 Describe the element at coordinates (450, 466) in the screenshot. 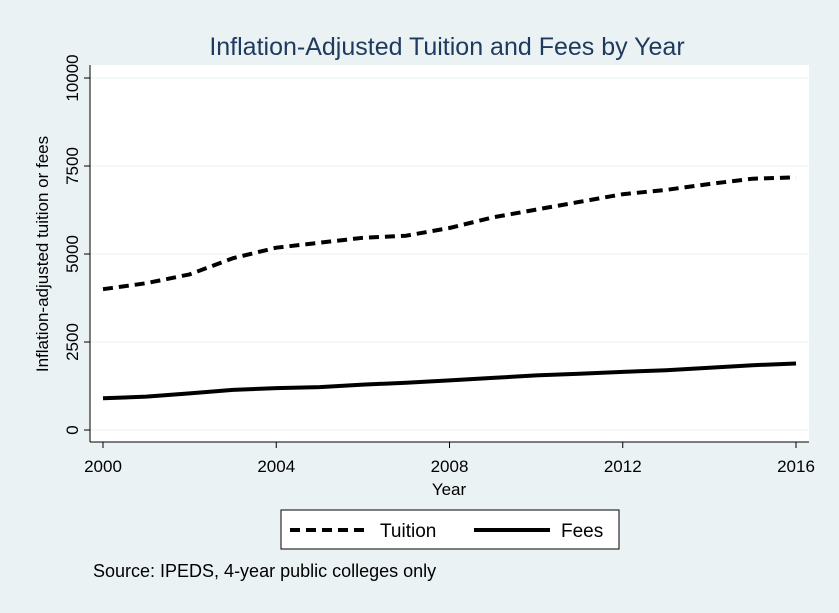

I see `x-tick-label: 2008` at that location.